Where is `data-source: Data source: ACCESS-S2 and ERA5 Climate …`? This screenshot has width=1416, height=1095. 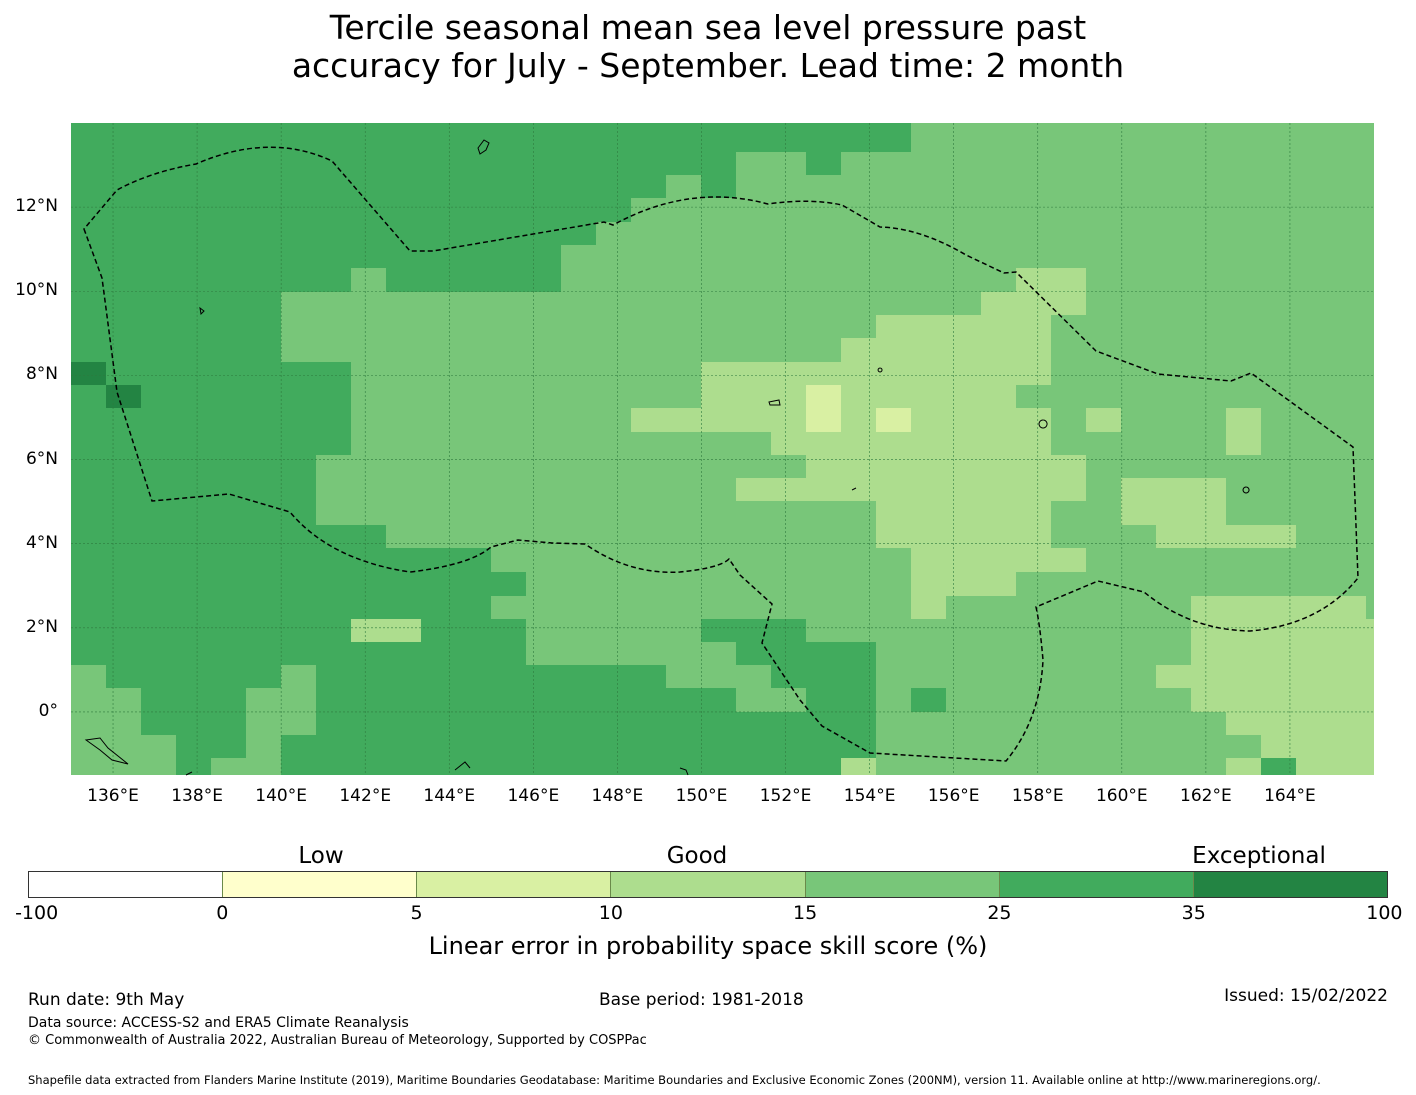
data-source: Data source: ACCESS-S2 and ERA5 Climate … is located at coordinates (218, 1023).